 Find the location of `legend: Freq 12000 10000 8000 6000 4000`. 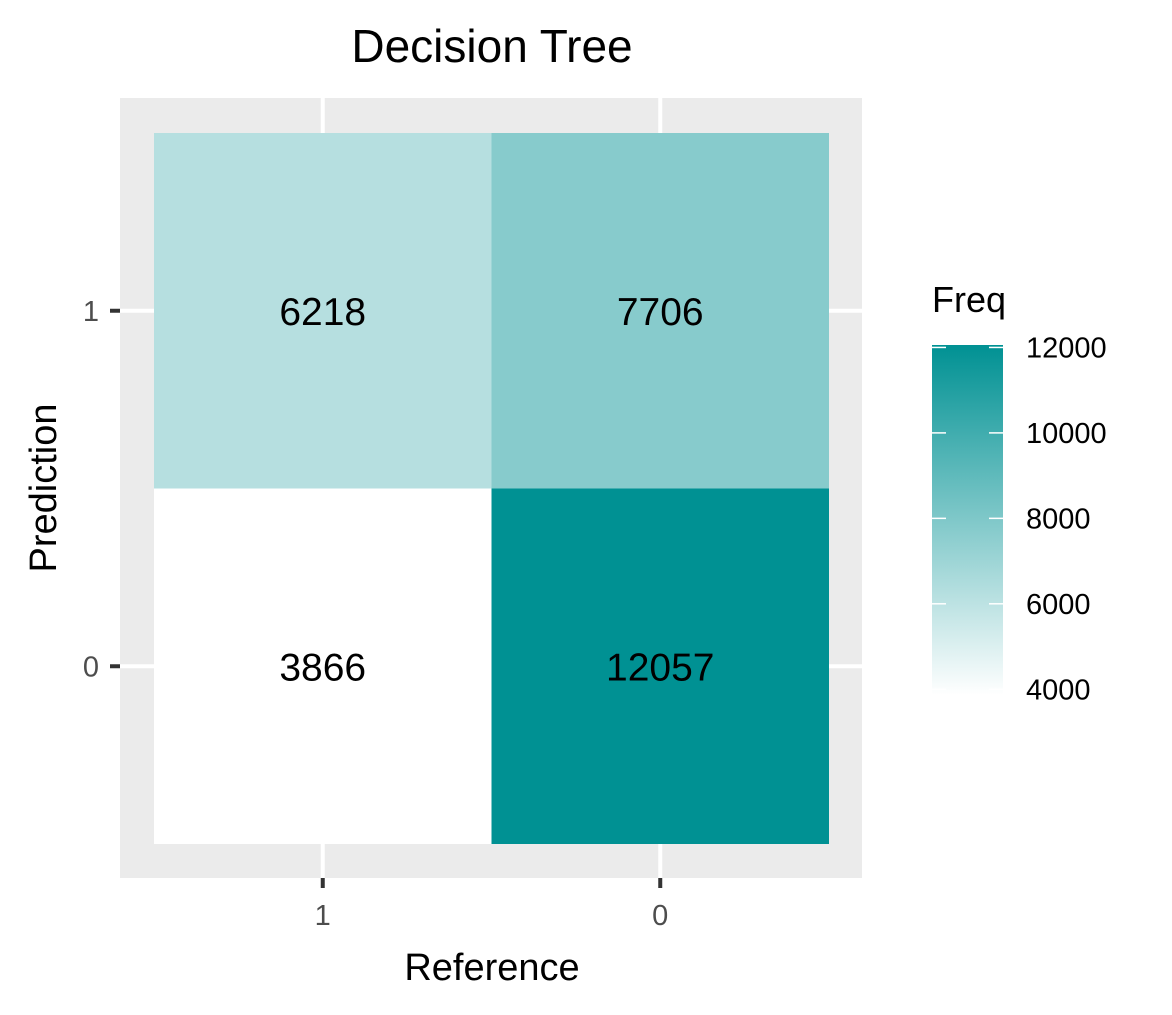

legend: Freq 12000 10000 8000 6000 4000 is located at coordinates (1019, 492).